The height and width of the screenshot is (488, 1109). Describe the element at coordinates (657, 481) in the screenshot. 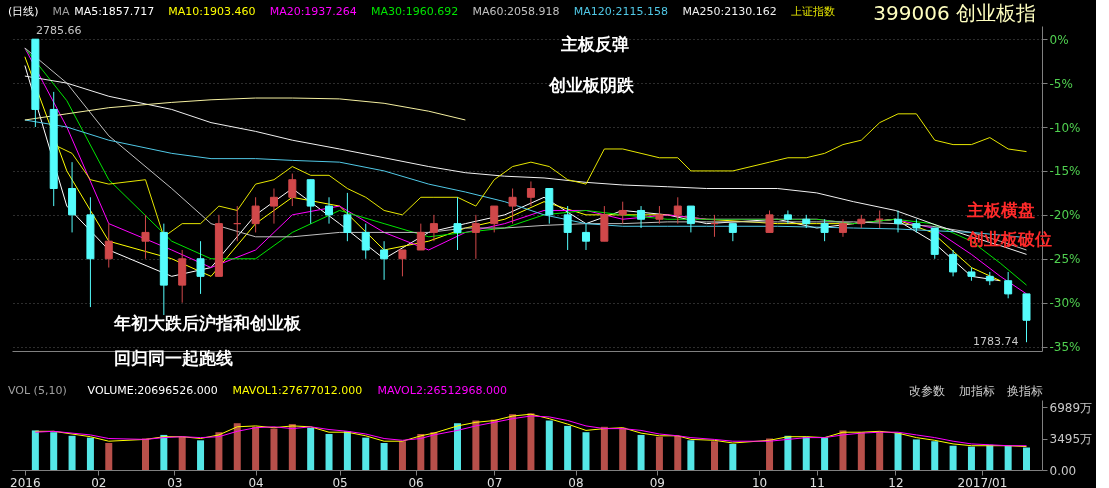

I see `x-tick-label: 09` at that location.